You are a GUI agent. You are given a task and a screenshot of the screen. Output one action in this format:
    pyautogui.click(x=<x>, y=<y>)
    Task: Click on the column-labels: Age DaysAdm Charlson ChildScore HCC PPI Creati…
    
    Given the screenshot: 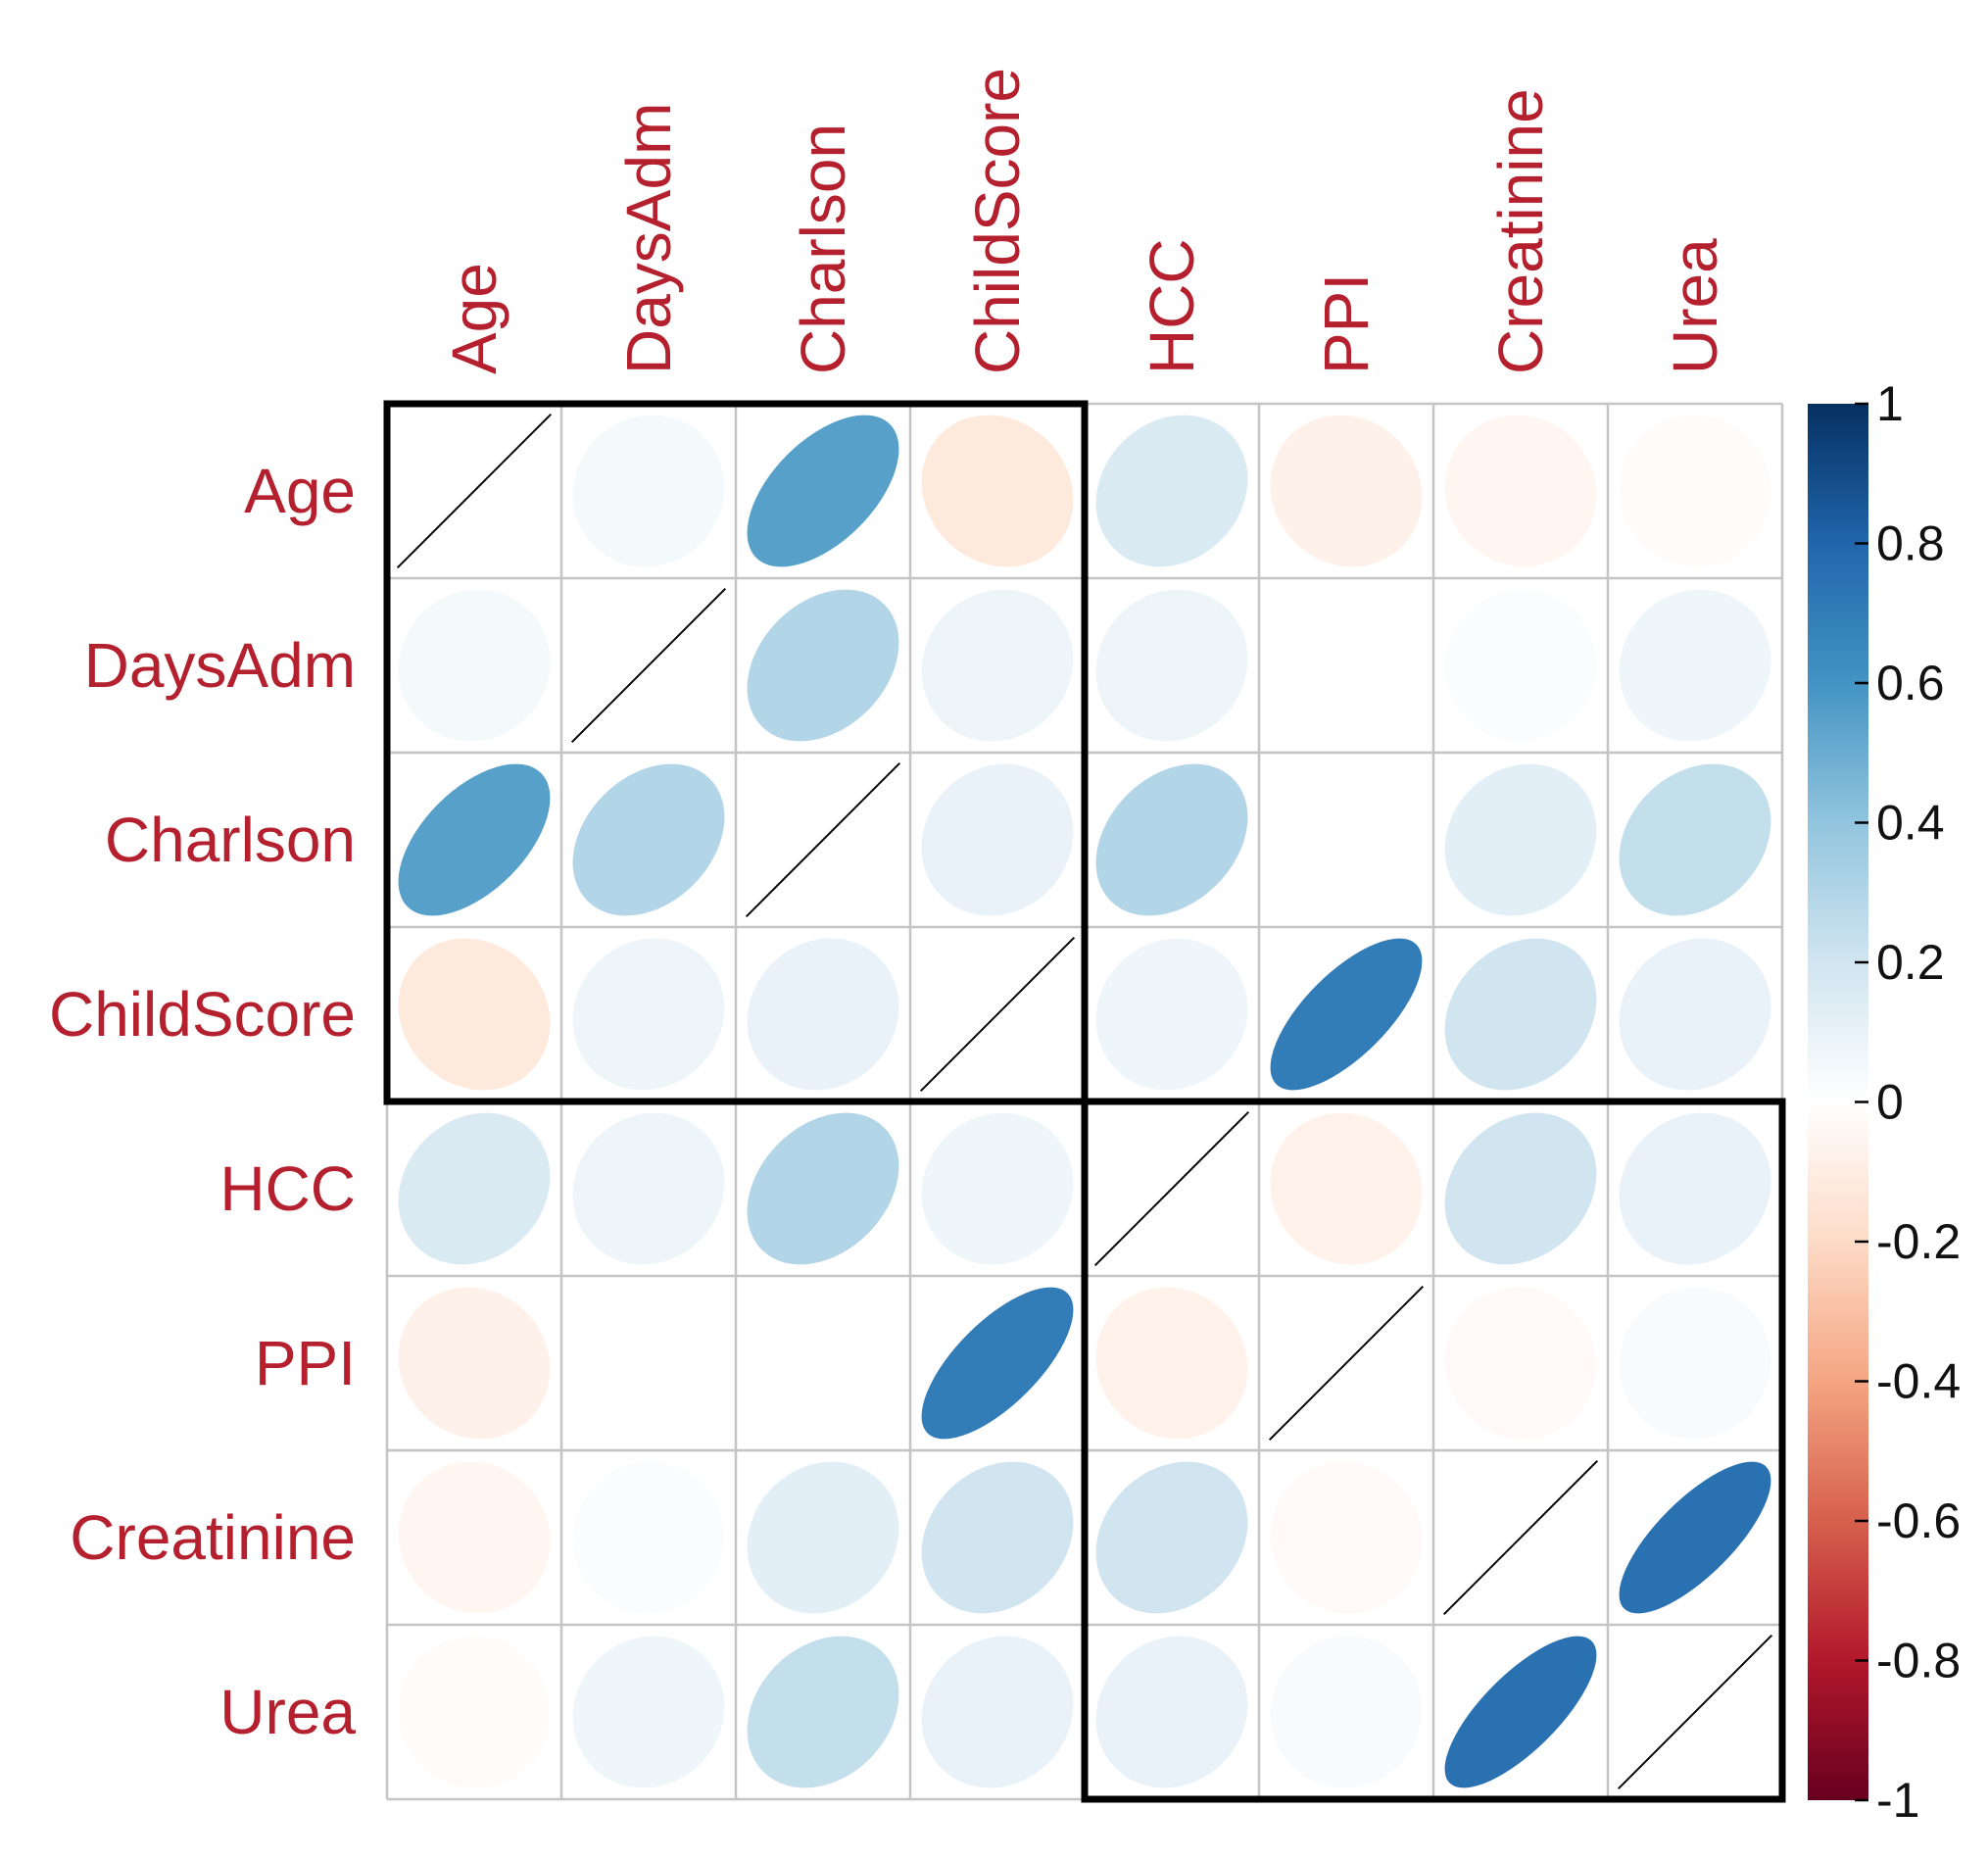 What is the action you would take?
    pyautogui.click(x=1084, y=221)
    